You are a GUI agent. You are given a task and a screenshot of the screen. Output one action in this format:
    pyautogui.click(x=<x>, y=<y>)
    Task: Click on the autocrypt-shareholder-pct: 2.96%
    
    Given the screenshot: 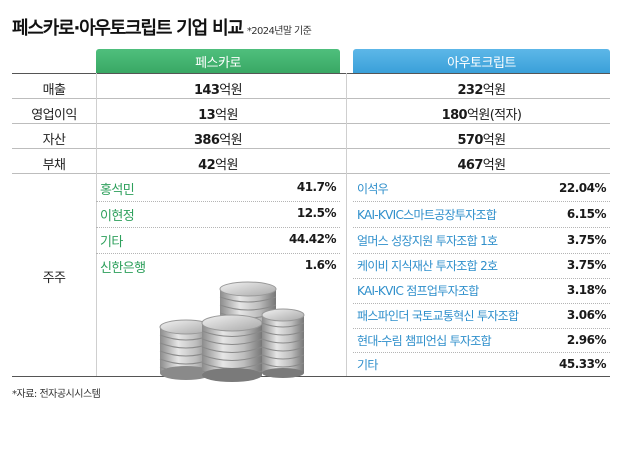 What is the action you would take?
    pyautogui.click(x=586, y=340)
    